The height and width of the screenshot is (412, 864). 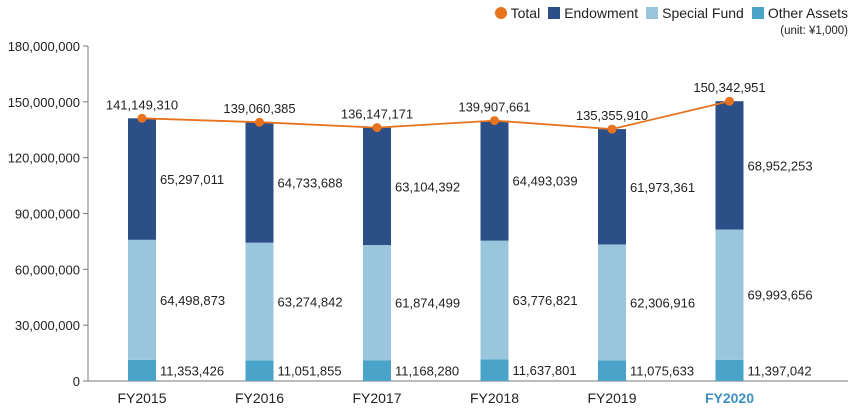 I want to click on total-label: 150,342,951, so click(x=729, y=87).